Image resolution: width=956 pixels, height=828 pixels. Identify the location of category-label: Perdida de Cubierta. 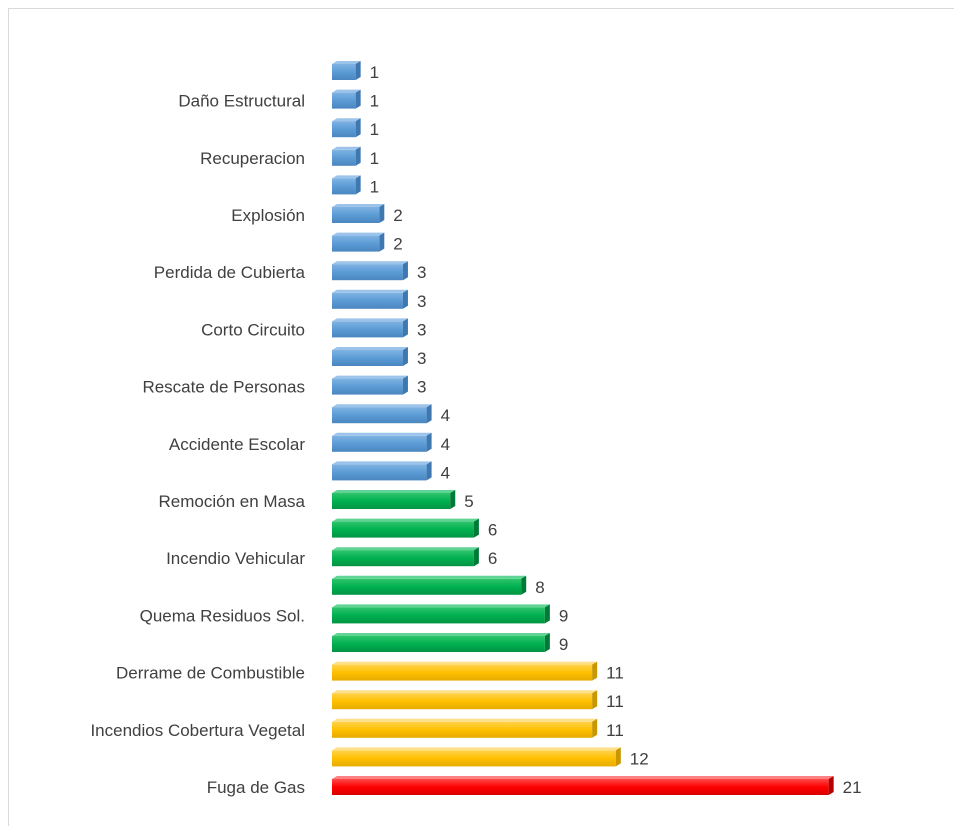
(230, 272).